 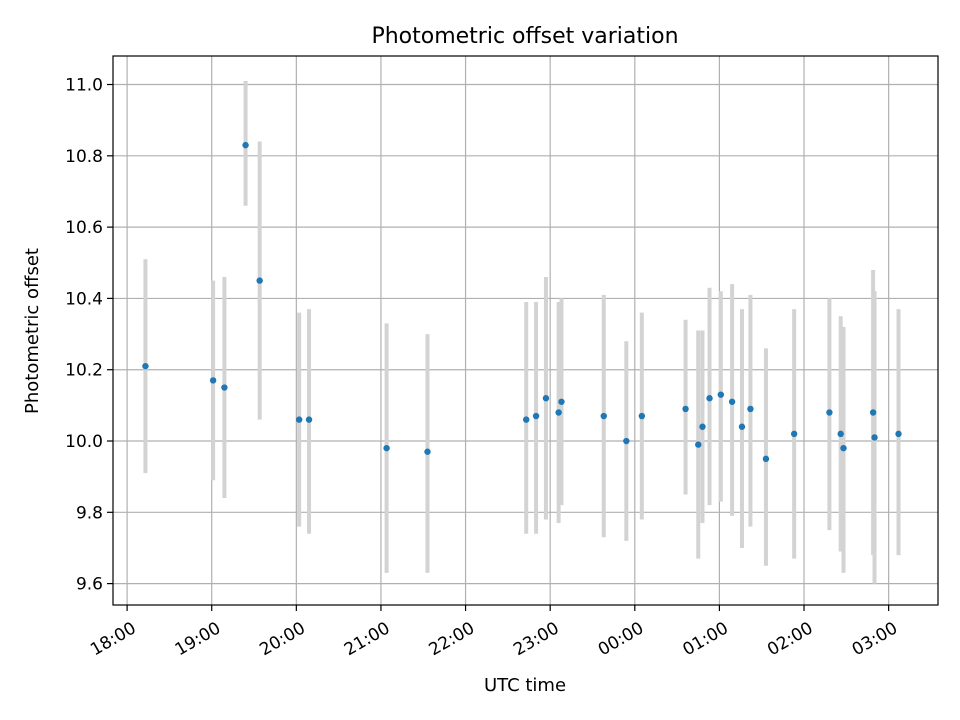 What do you see at coordinates (536, 639) in the screenshot?
I see `x-tick-label: 23:00` at bounding box center [536, 639].